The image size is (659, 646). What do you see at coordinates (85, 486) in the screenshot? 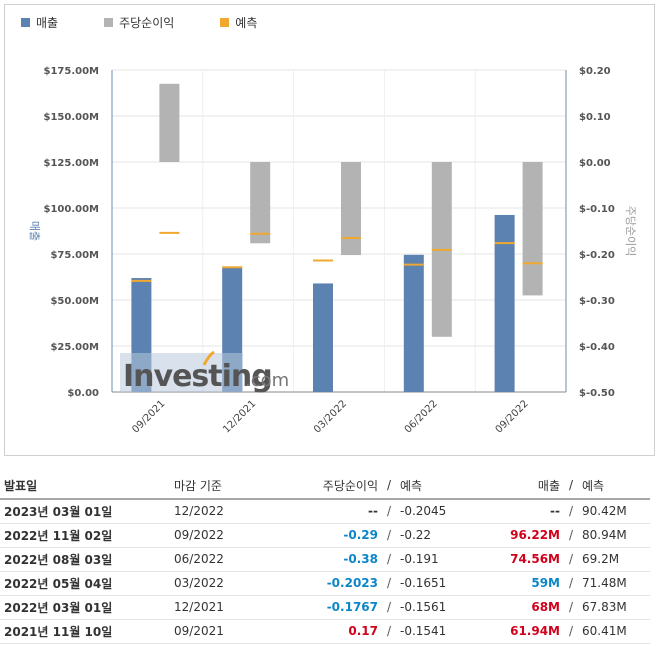
I see `header-date: 발표일` at bounding box center [85, 486].